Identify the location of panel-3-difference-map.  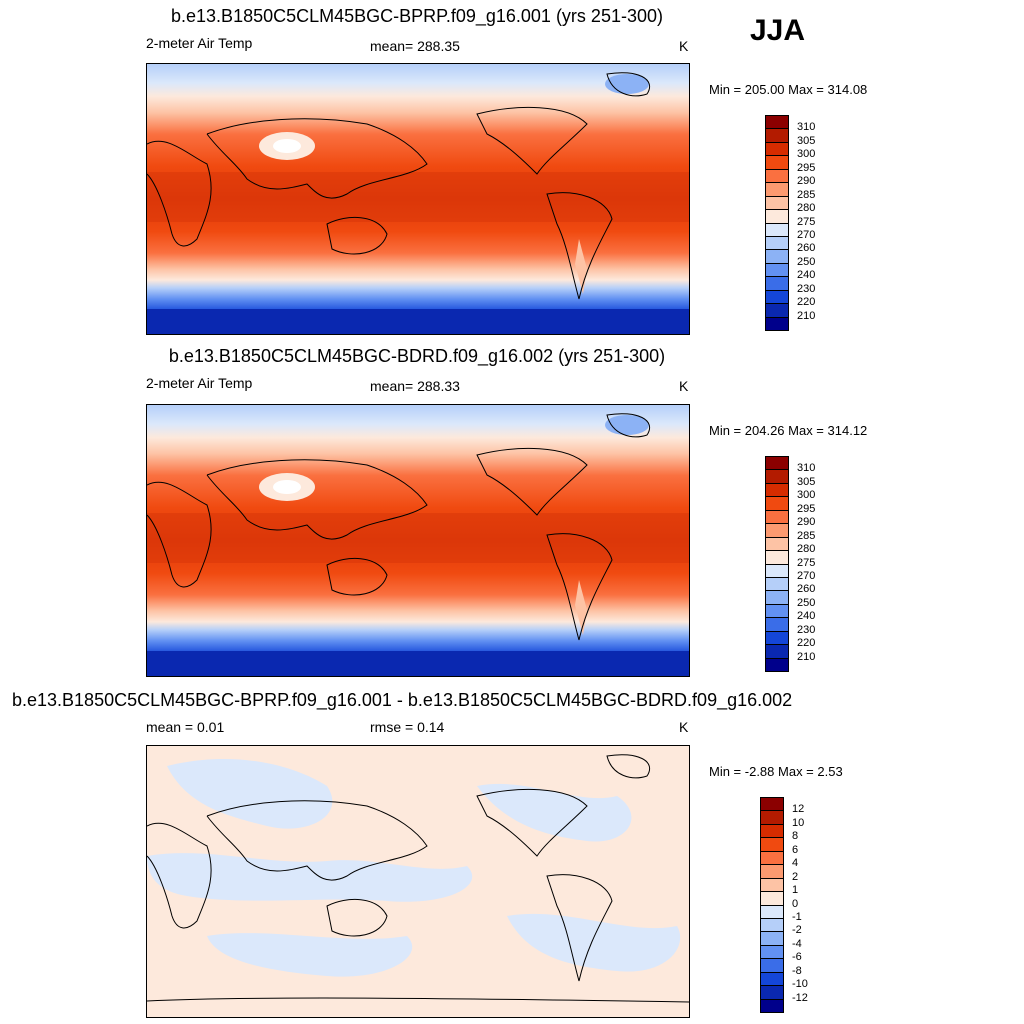
(418, 881).